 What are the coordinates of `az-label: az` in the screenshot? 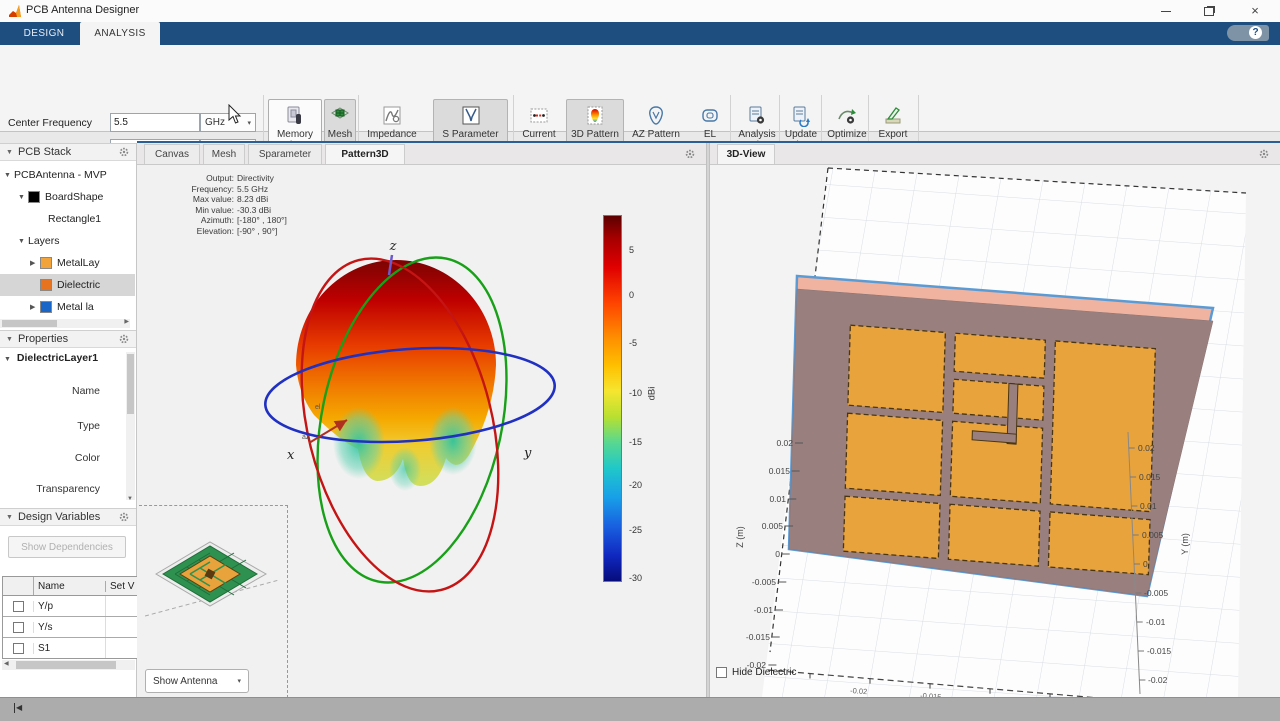 It's located at (306, 437).